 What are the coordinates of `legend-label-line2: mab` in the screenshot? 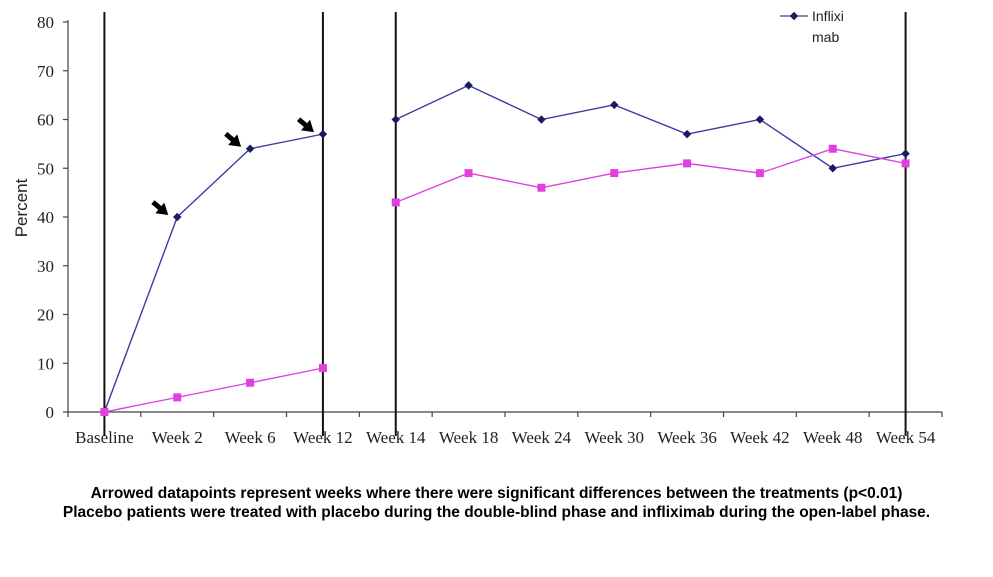 It's located at (825, 37).